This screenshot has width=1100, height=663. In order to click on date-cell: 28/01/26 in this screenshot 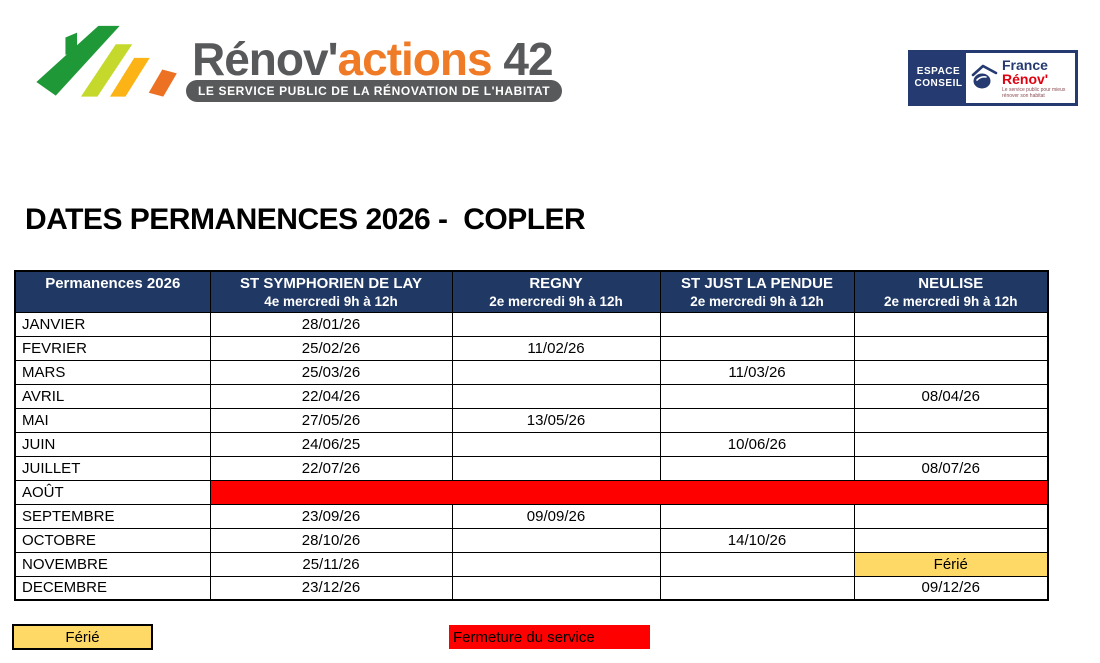, I will do `click(331, 324)`.